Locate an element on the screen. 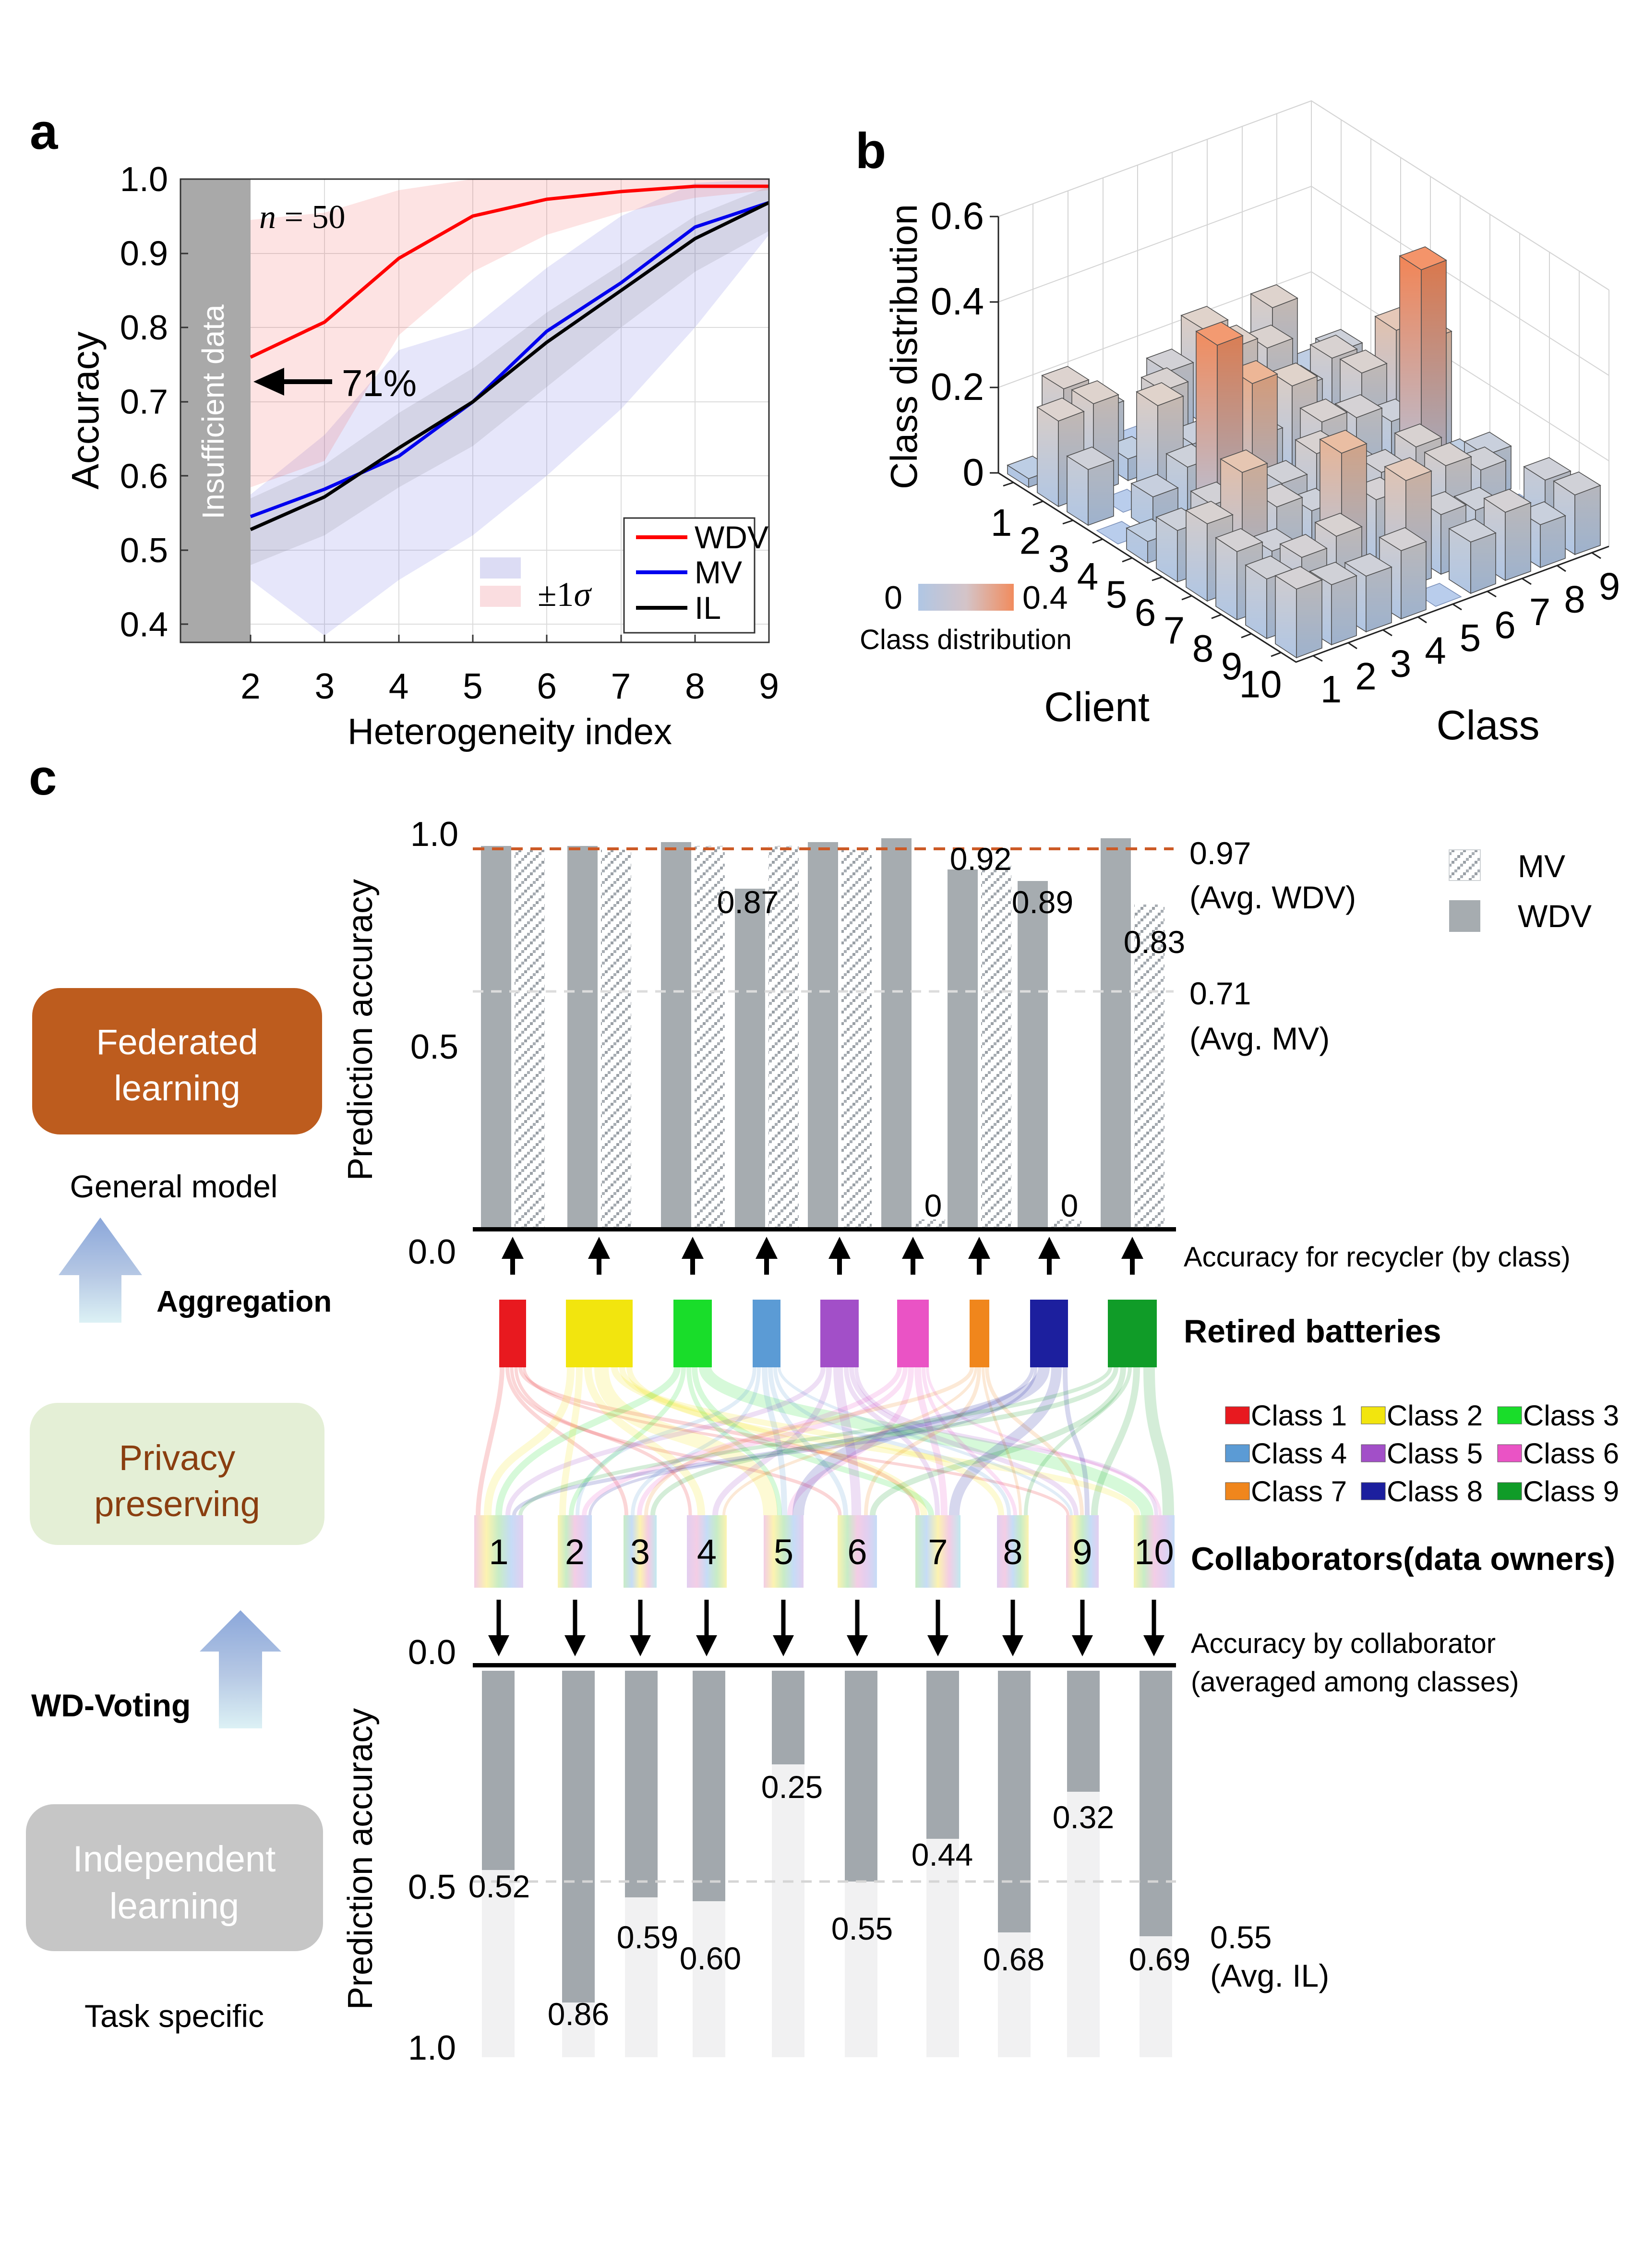  svg-text: Class 2 is located at coordinates (1435, 1416).